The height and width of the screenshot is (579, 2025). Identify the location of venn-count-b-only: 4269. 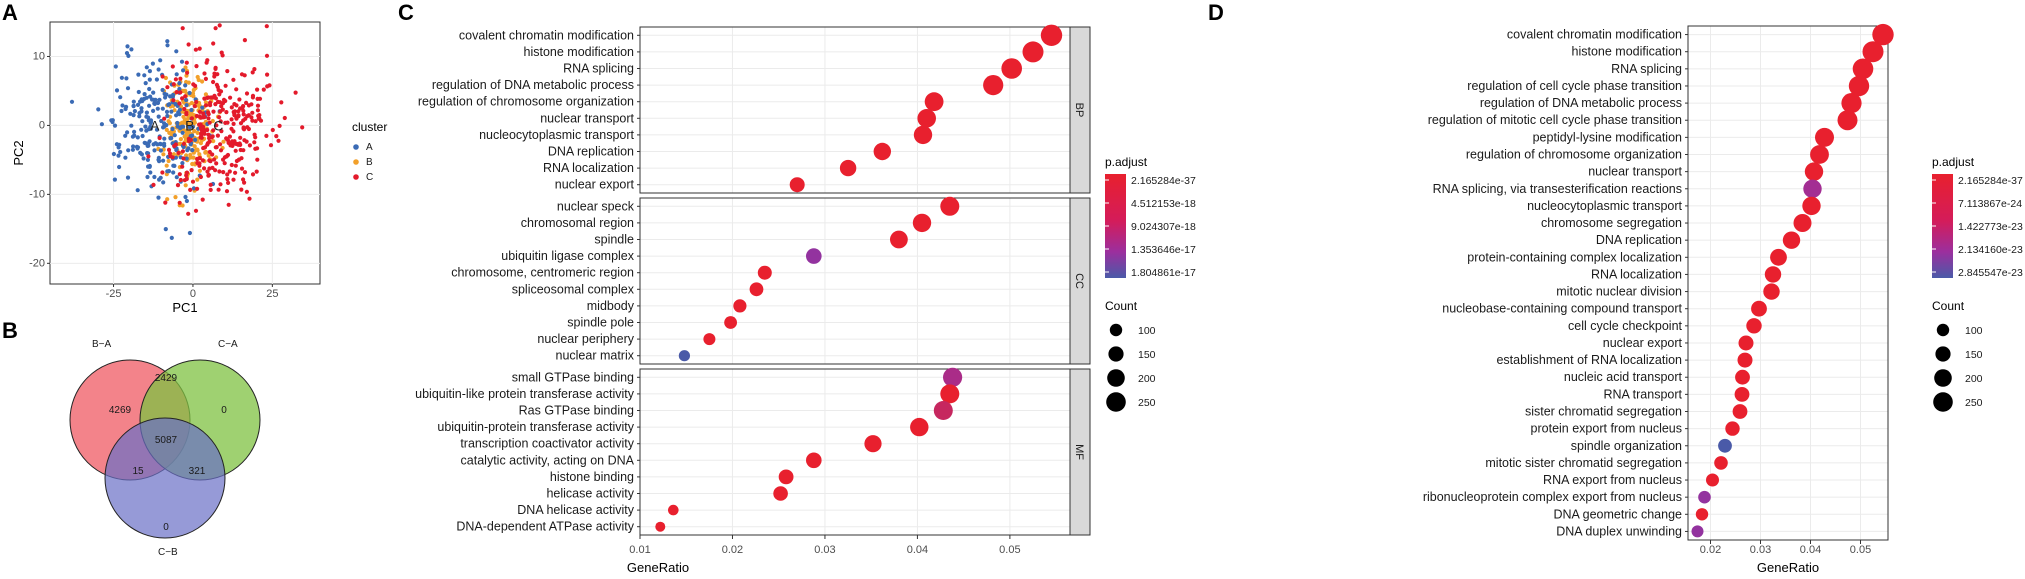
(120, 410).